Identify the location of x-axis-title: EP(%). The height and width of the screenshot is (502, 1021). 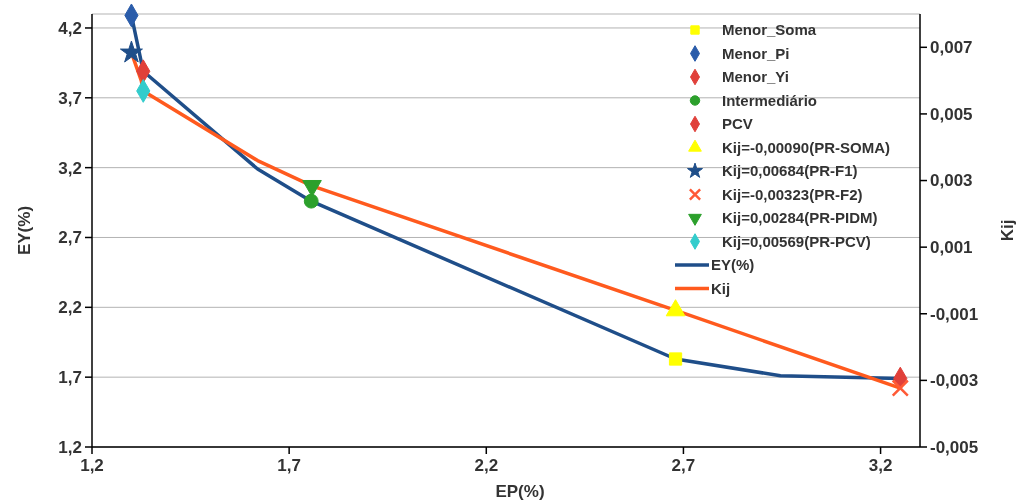
(520, 491).